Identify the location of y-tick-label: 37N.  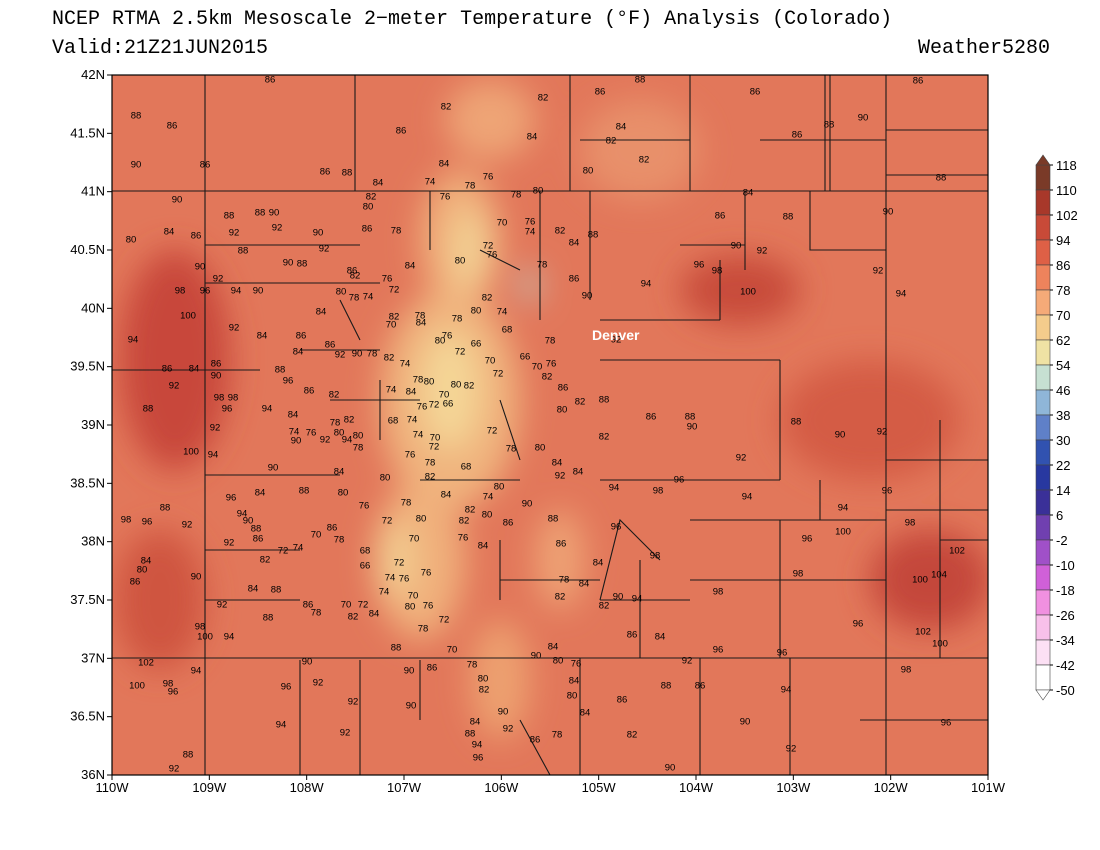
(93, 657).